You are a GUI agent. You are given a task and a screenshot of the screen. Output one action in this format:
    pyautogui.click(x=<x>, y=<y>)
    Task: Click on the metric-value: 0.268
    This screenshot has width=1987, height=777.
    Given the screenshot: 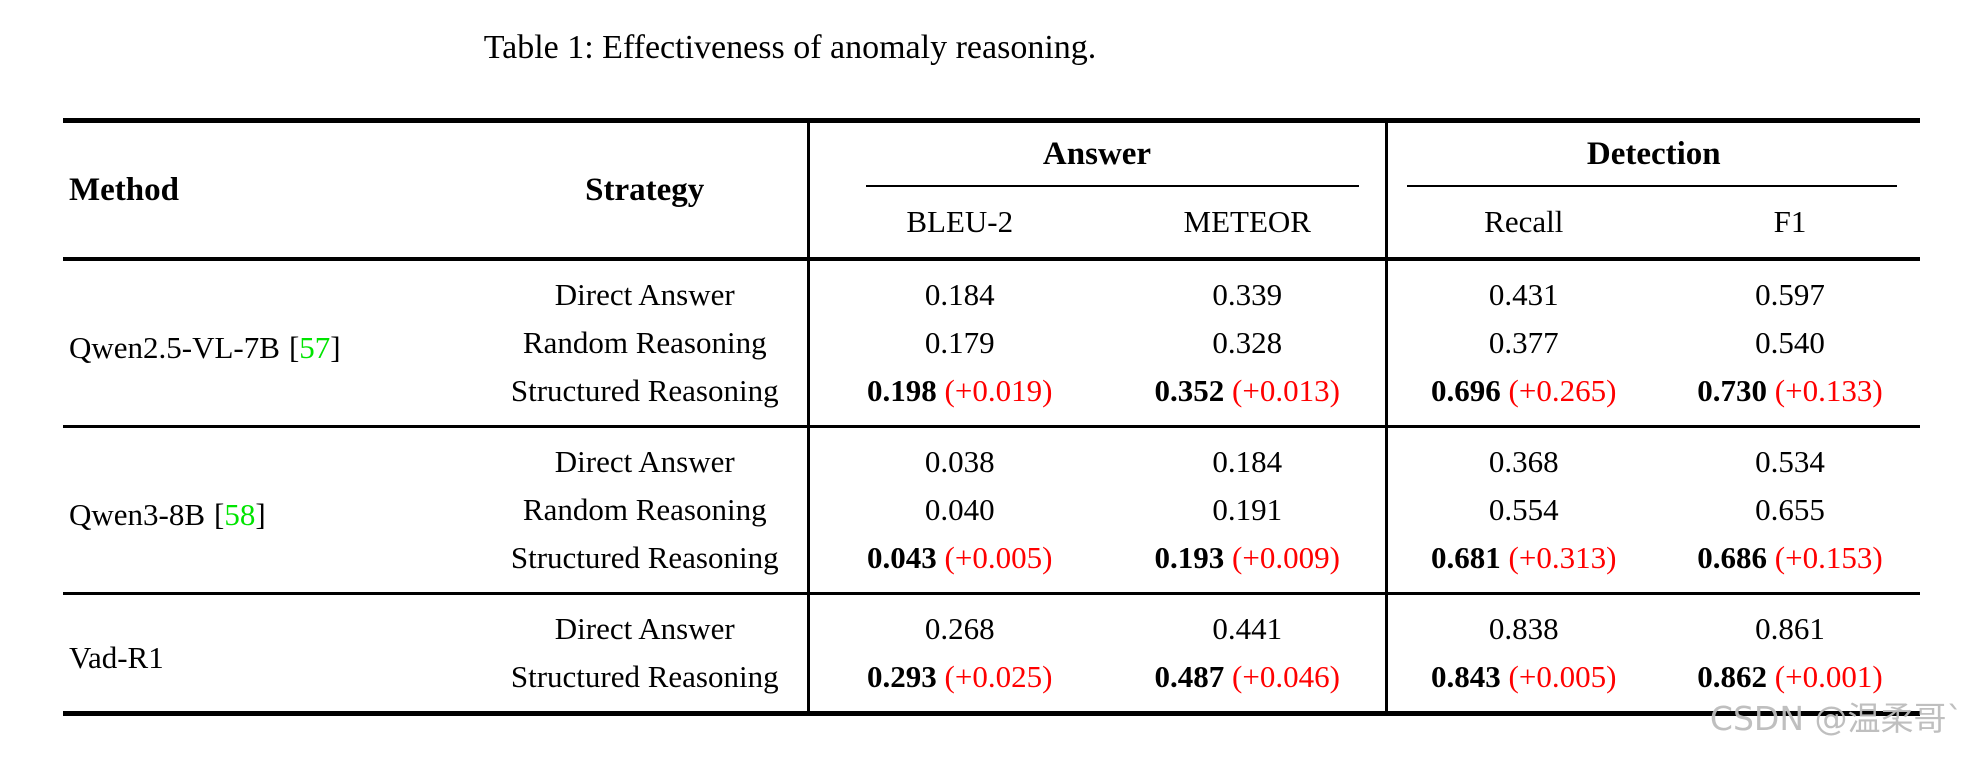 What is the action you would take?
    pyautogui.click(x=959, y=628)
    